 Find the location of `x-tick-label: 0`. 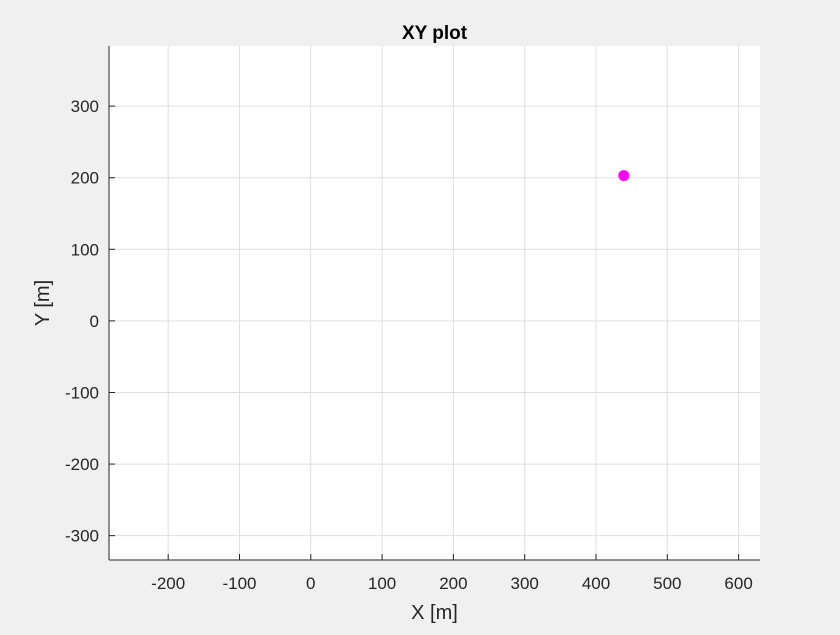

x-tick-label: 0 is located at coordinates (310, 583).